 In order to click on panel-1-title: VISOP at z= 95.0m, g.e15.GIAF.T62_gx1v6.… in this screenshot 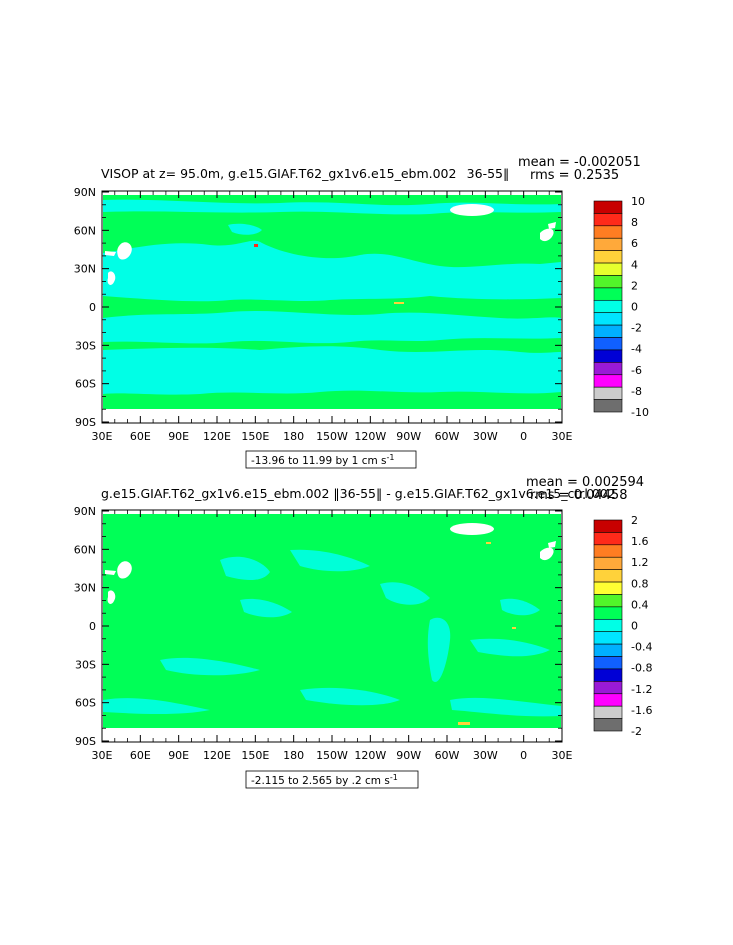, I will do `click(305, 173)`.